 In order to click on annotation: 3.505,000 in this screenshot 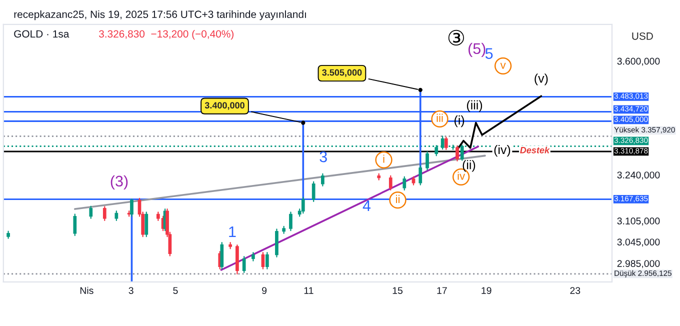, I will do `click(342, 73)`.